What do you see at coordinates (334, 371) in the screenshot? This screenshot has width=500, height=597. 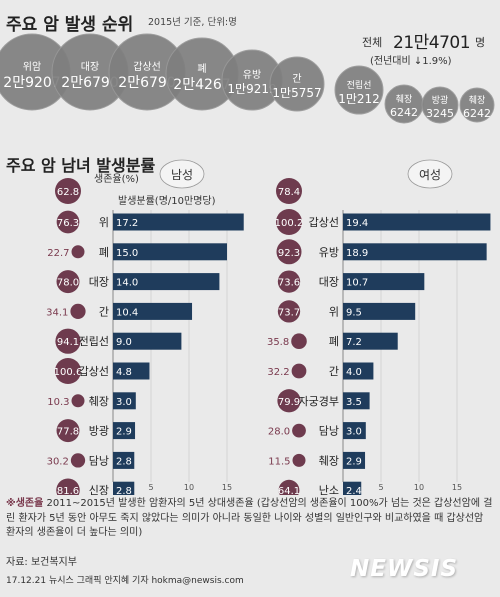 I see `cancer-name: 간` at bounding box center [334, 371].